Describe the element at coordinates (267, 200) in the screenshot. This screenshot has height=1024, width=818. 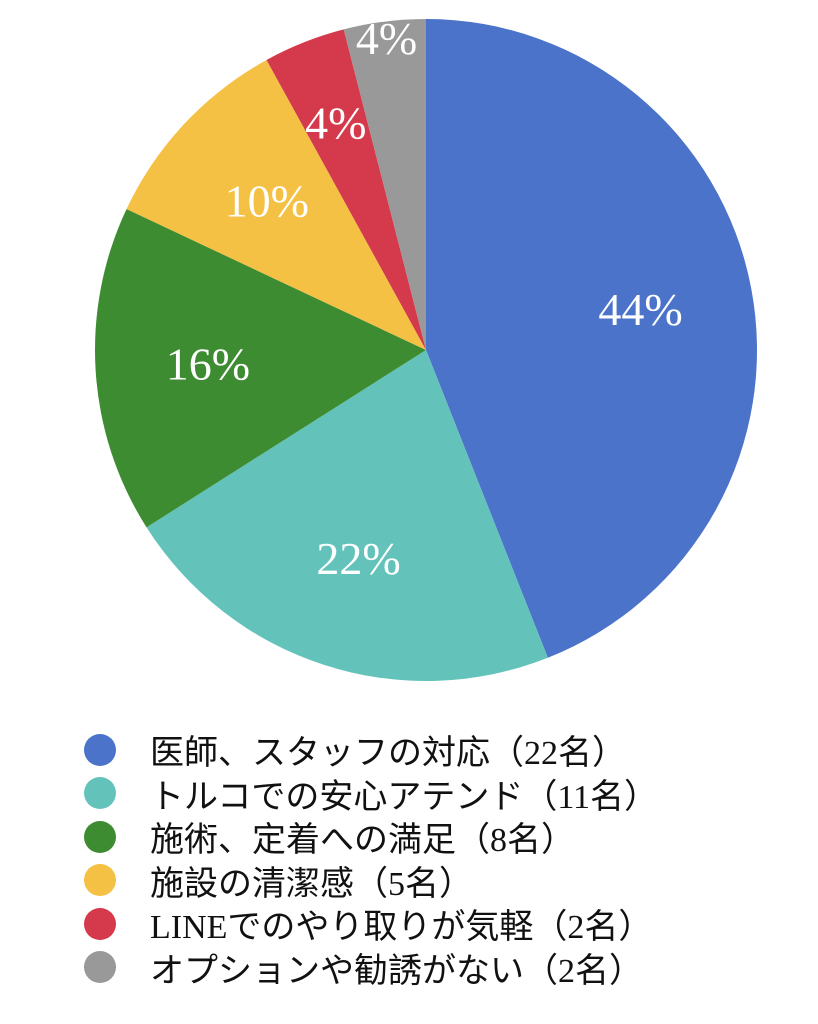
I see `data-label: 10%` at that location.